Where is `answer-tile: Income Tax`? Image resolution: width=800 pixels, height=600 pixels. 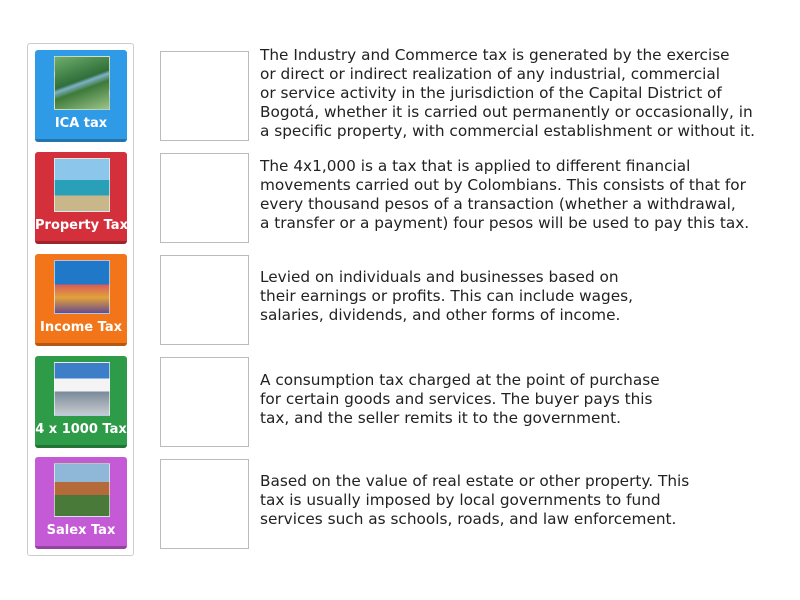
answer-tile: Income Tax is located at coordinates (81, 300).